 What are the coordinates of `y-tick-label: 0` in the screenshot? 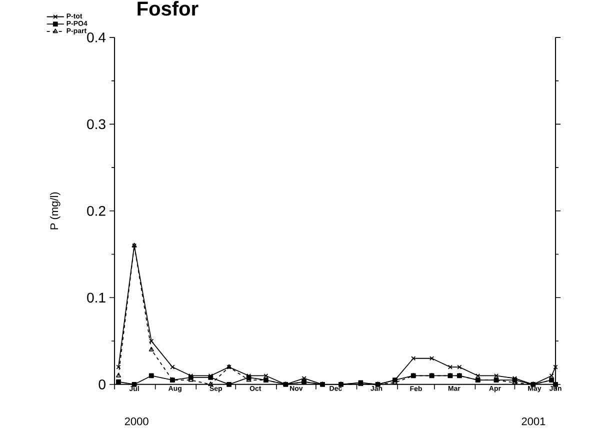 It's located at (102, 384).